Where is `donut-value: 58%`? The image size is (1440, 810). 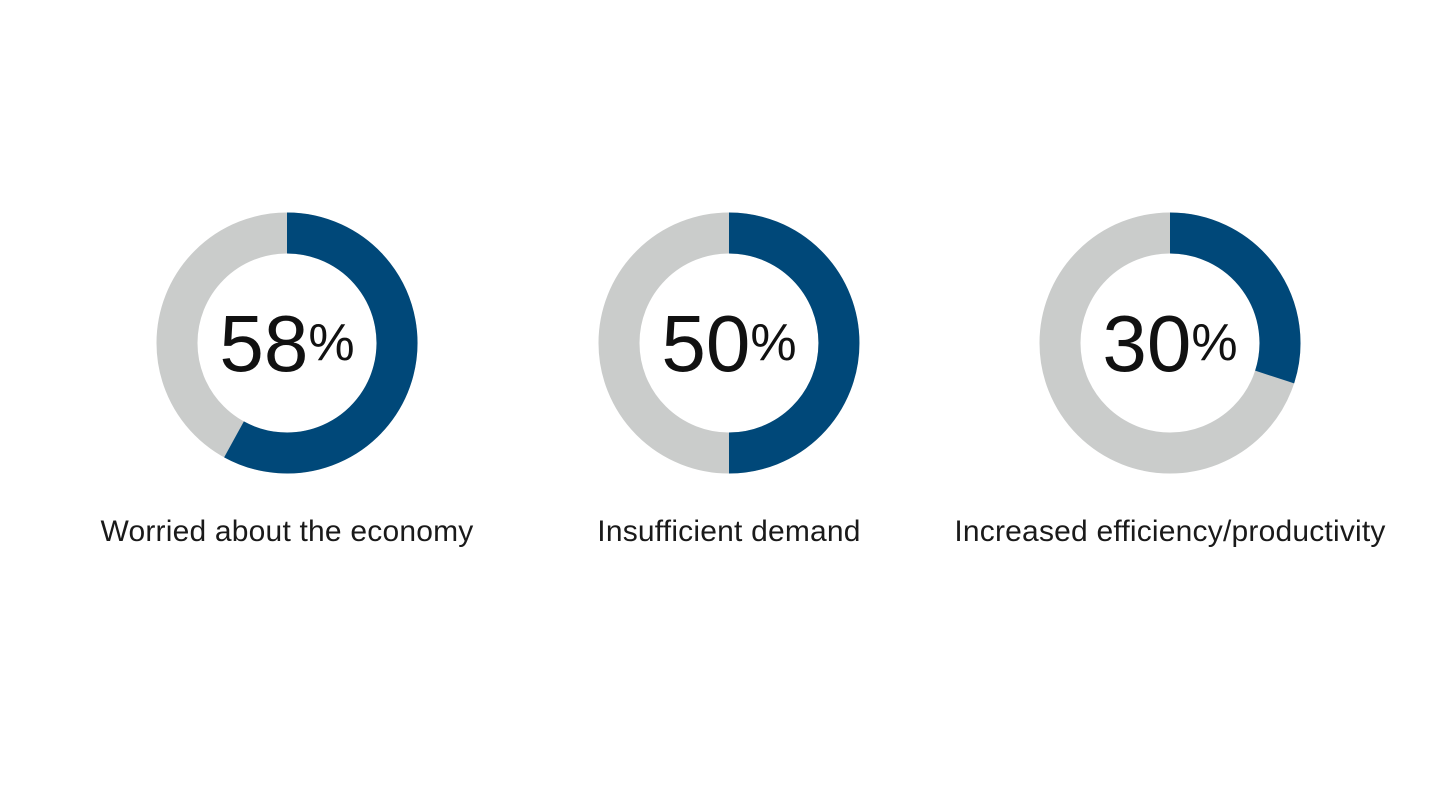 donut-value: 58% is located at coordinates (286, 343).